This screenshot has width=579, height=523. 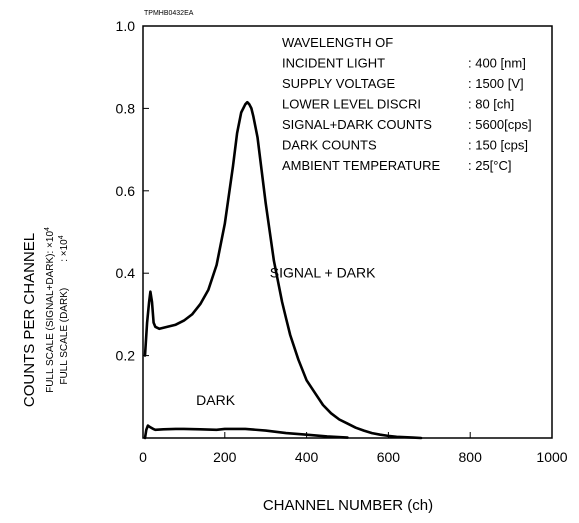 I want to click on x-axis-title: CHANNEL NUMBER (ch), so click(x=348, y=505).